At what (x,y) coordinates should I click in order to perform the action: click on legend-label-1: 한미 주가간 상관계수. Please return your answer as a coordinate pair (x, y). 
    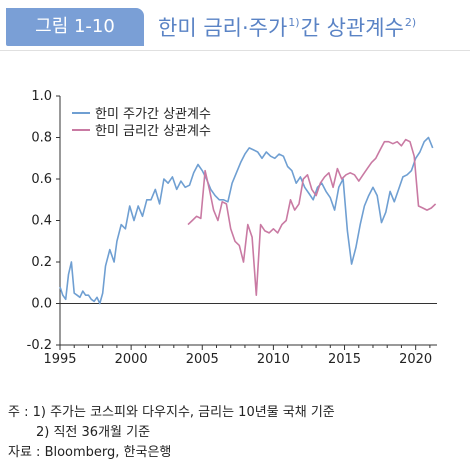
    Looking at the image, I should click on (153, 114).